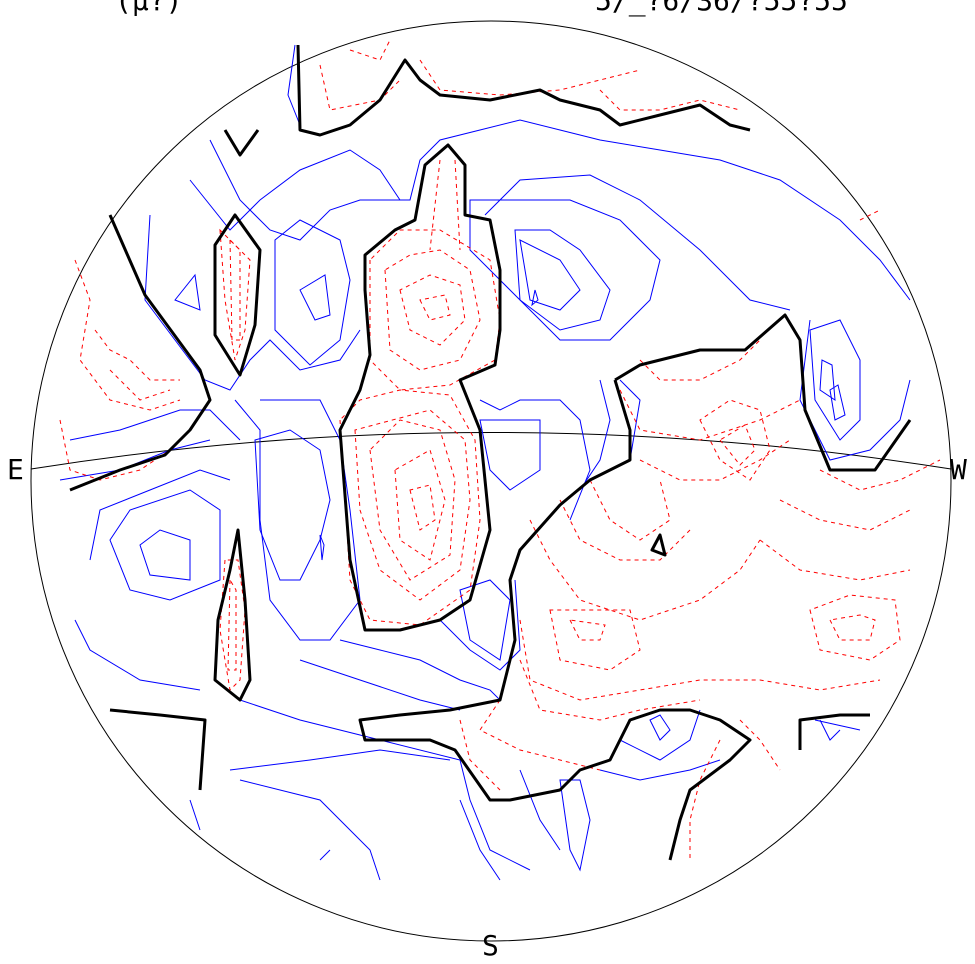 The image size is (975, 964). What do you see at coordinates (721, 9) in the screenshot?
I see `header-right-text: 5/_?6/36/?55?55` at bounding box center [721, 9].